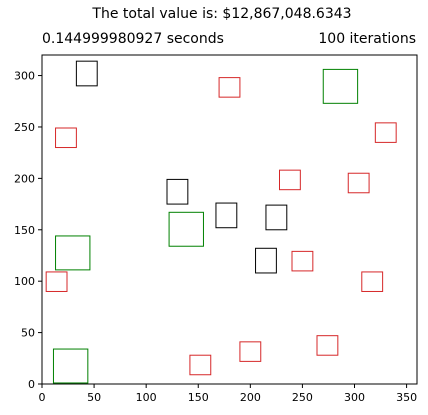 This screenshot has width=428, height=415. I want to click on x-tick-label: 250, so click(302, 397).